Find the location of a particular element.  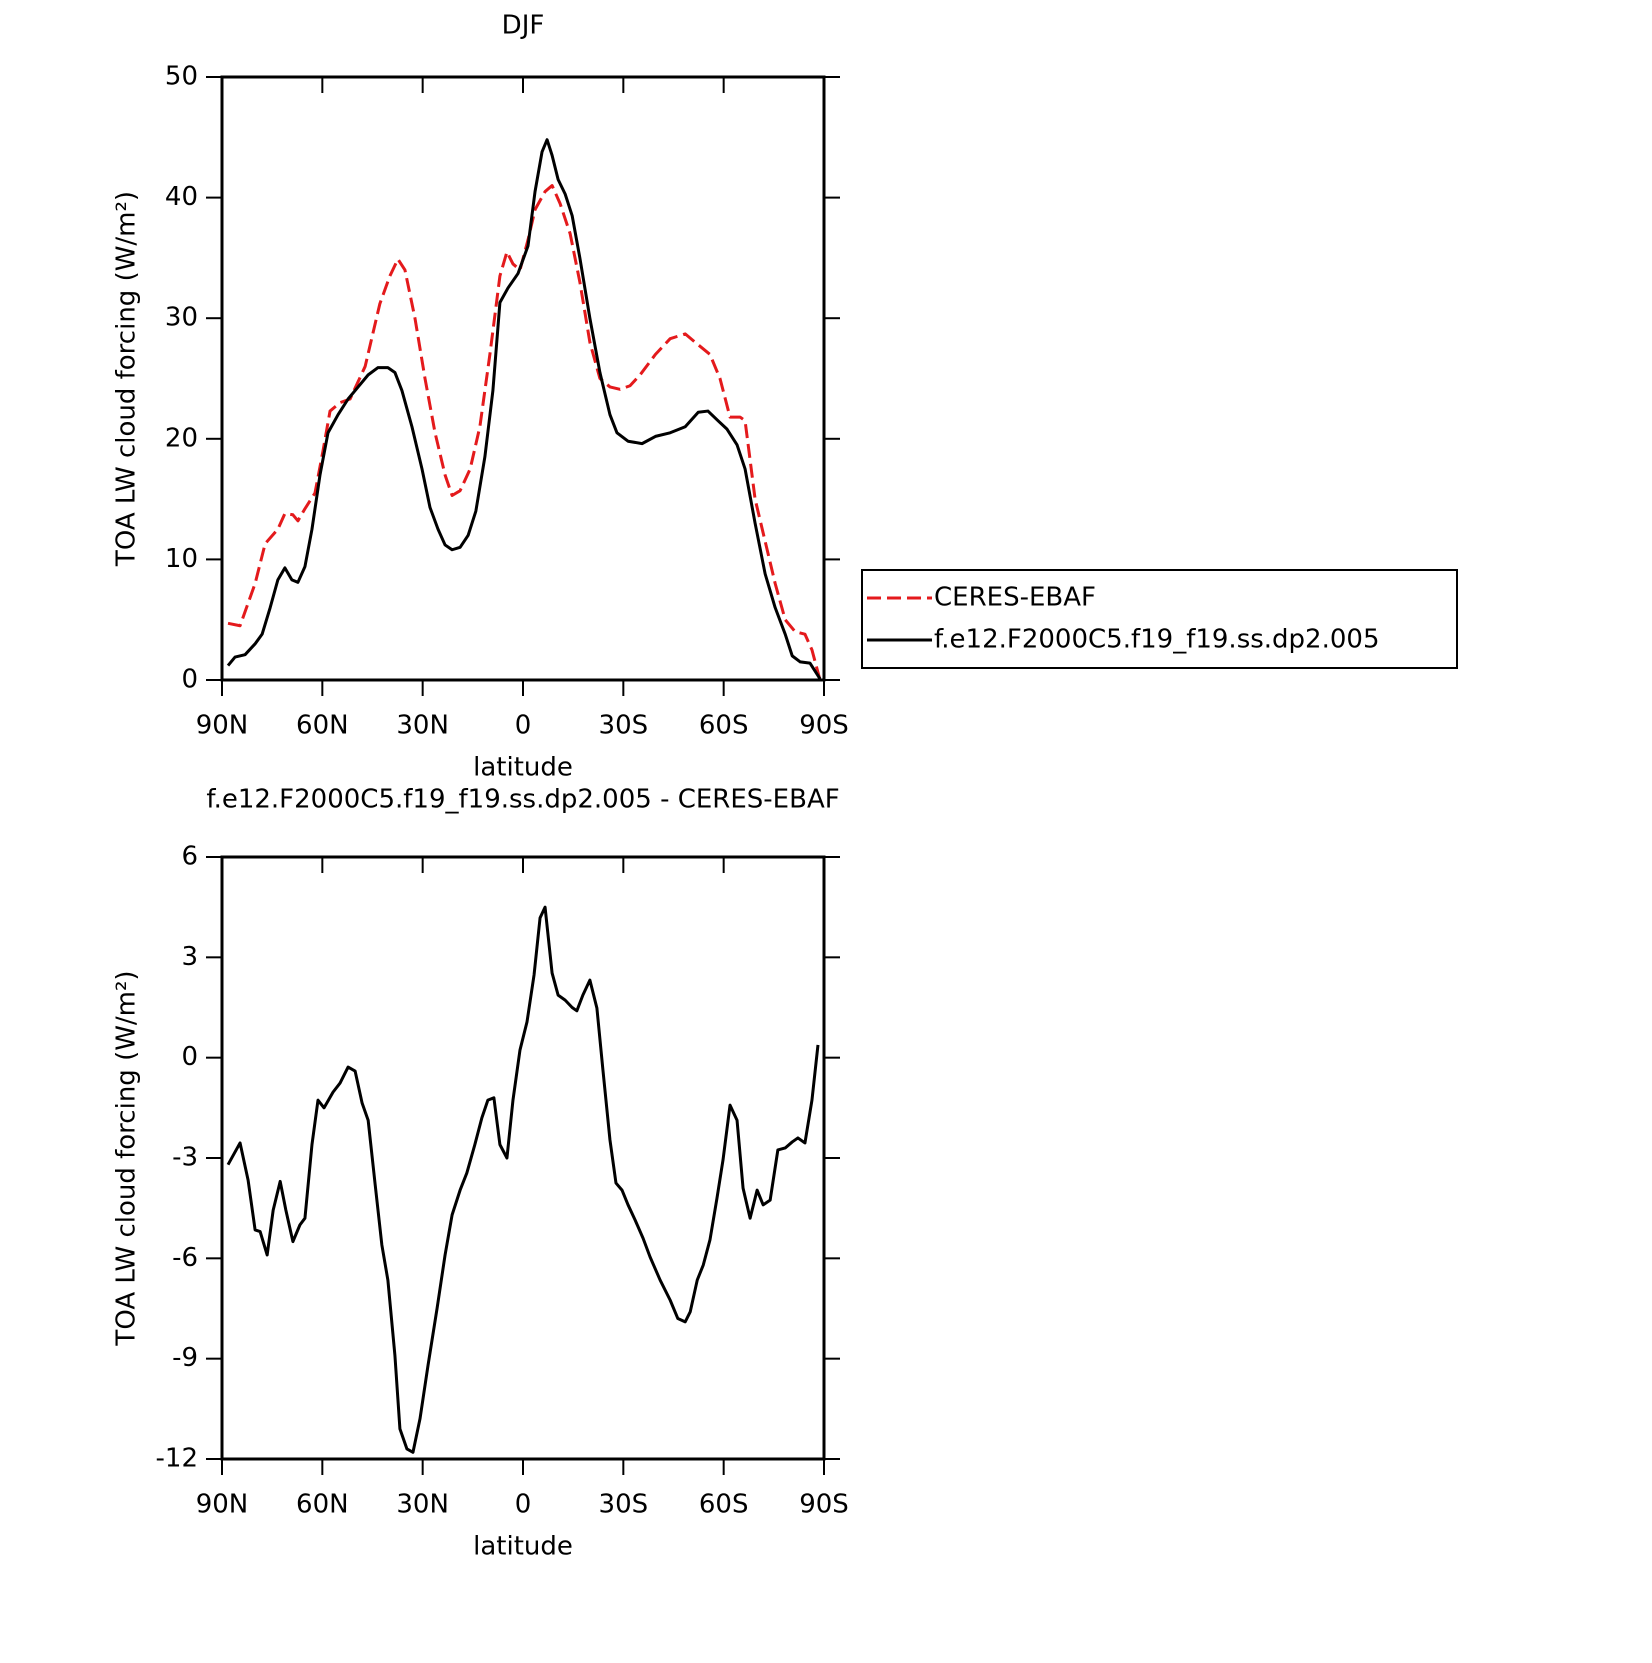

y-tick-label: 50 is located at coordinates (181, 77).